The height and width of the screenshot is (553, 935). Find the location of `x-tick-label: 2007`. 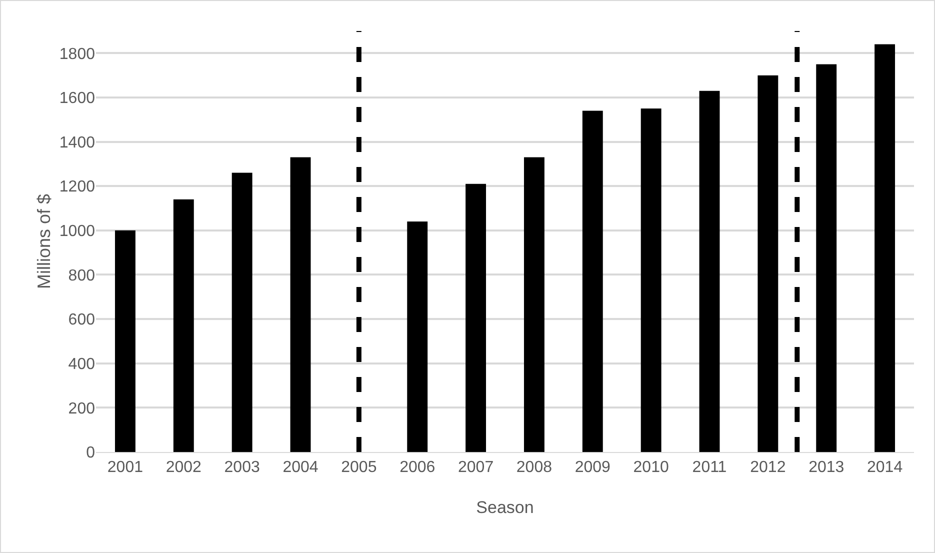

x-tick-label: 2007 is located at coordinates (476, 467).